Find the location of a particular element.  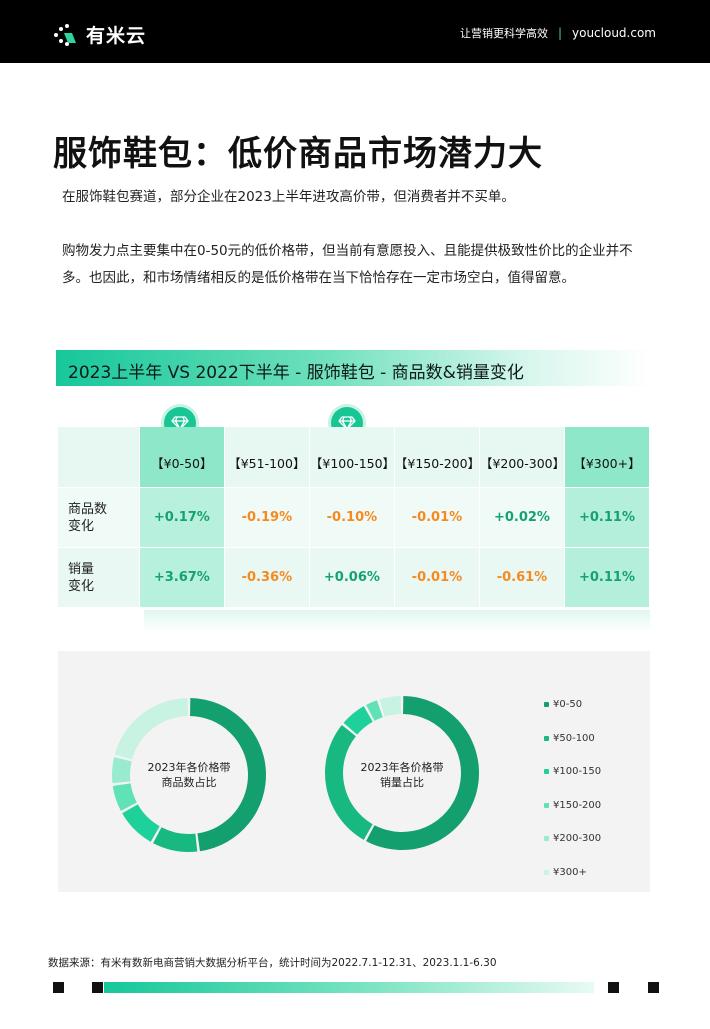

footer-gradient-bar is located at coordinates (349, 987).